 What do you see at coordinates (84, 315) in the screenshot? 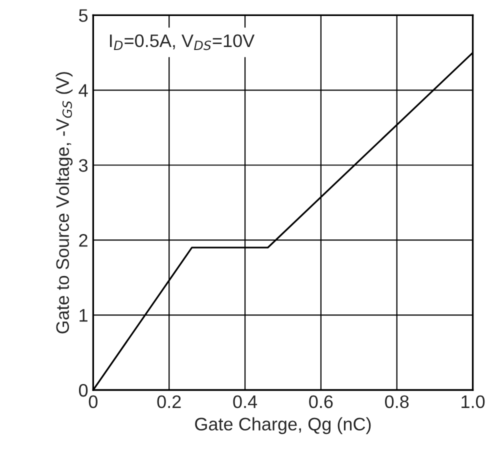
I see `y-tick-label: 1` at bounding box center [84, 315].